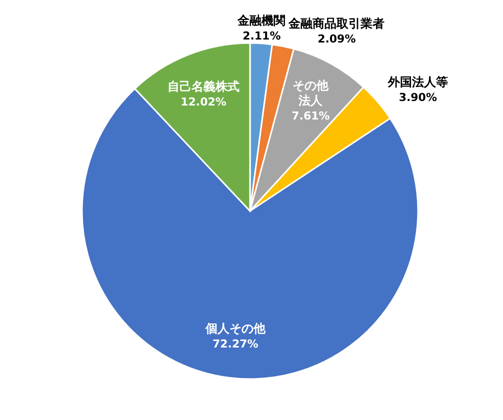  I want to click on data-label: 7.61%, so click(311, 116).